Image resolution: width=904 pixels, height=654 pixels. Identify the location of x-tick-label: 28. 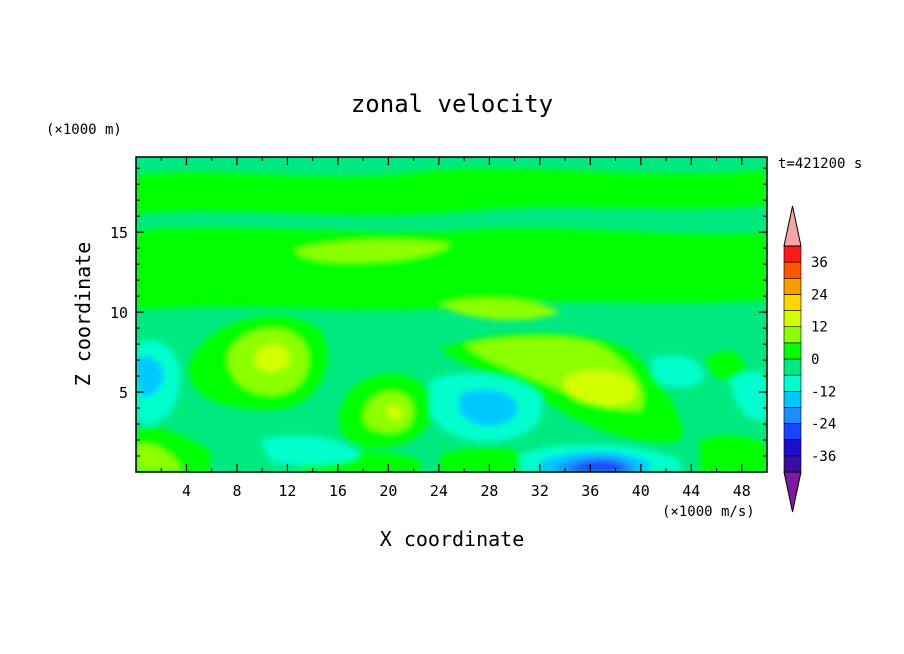
(489, 491).